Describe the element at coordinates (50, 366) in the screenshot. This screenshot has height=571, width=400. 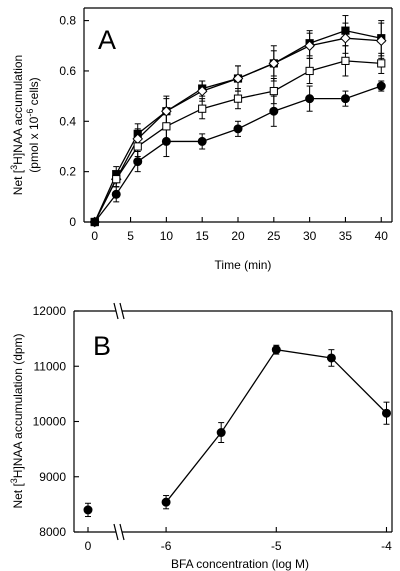
I see `panel-b-y-tick-label: 11000` at that location.